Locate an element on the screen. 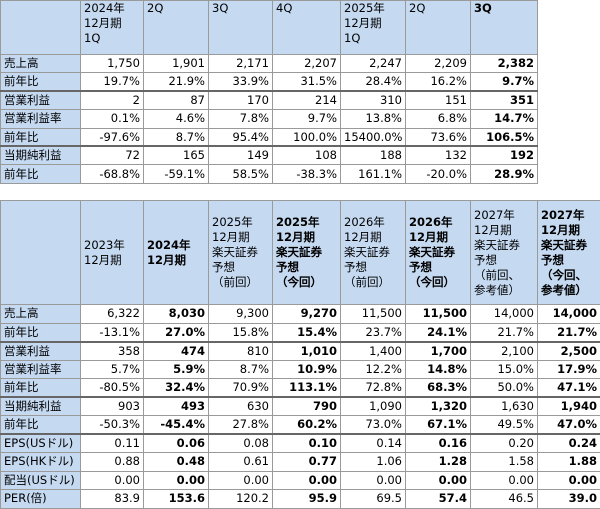 The width and height of the screenshot is (600, 509). value-cell: 0.24 is located at coordinates (568, 443).